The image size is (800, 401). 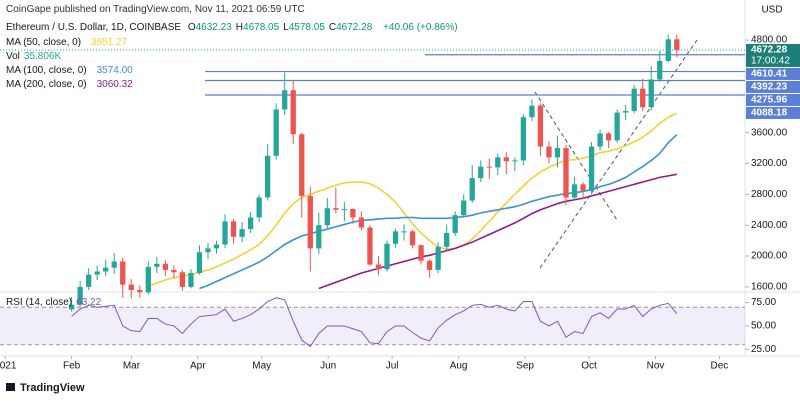 What do you see at coordinates (769, 194) in the screenshot?
I see `y-tick-label: 2800.00` at bounding box center [769, 194].